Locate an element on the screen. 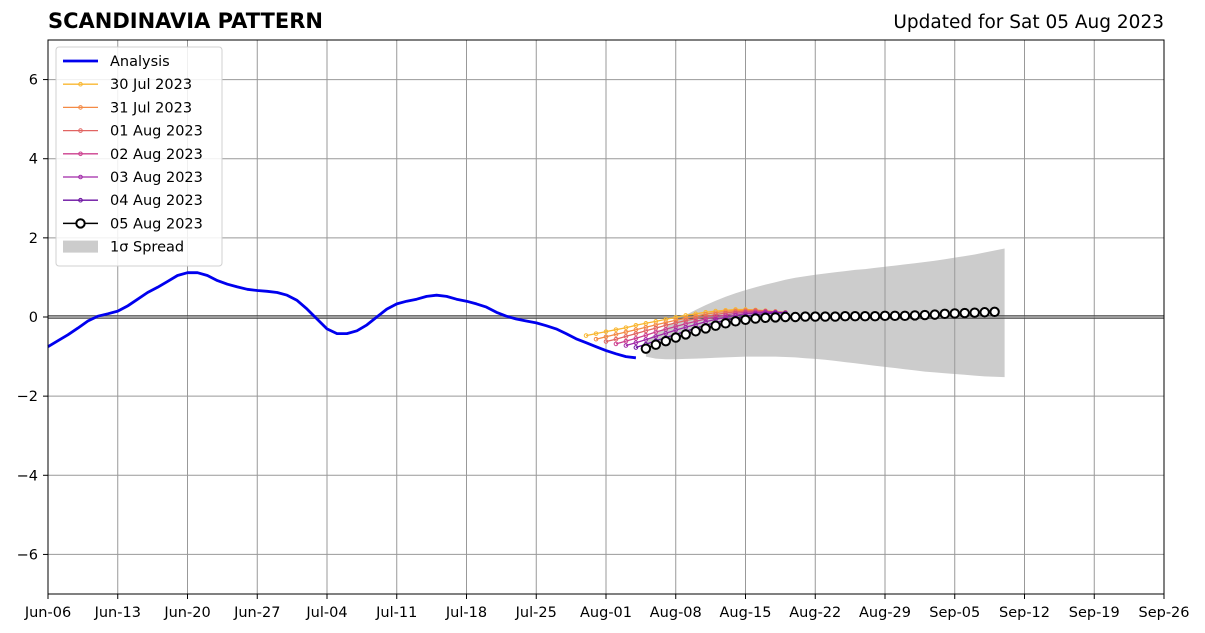  x-tick-label: Sep-12 is located at coordinates (1024, 613).